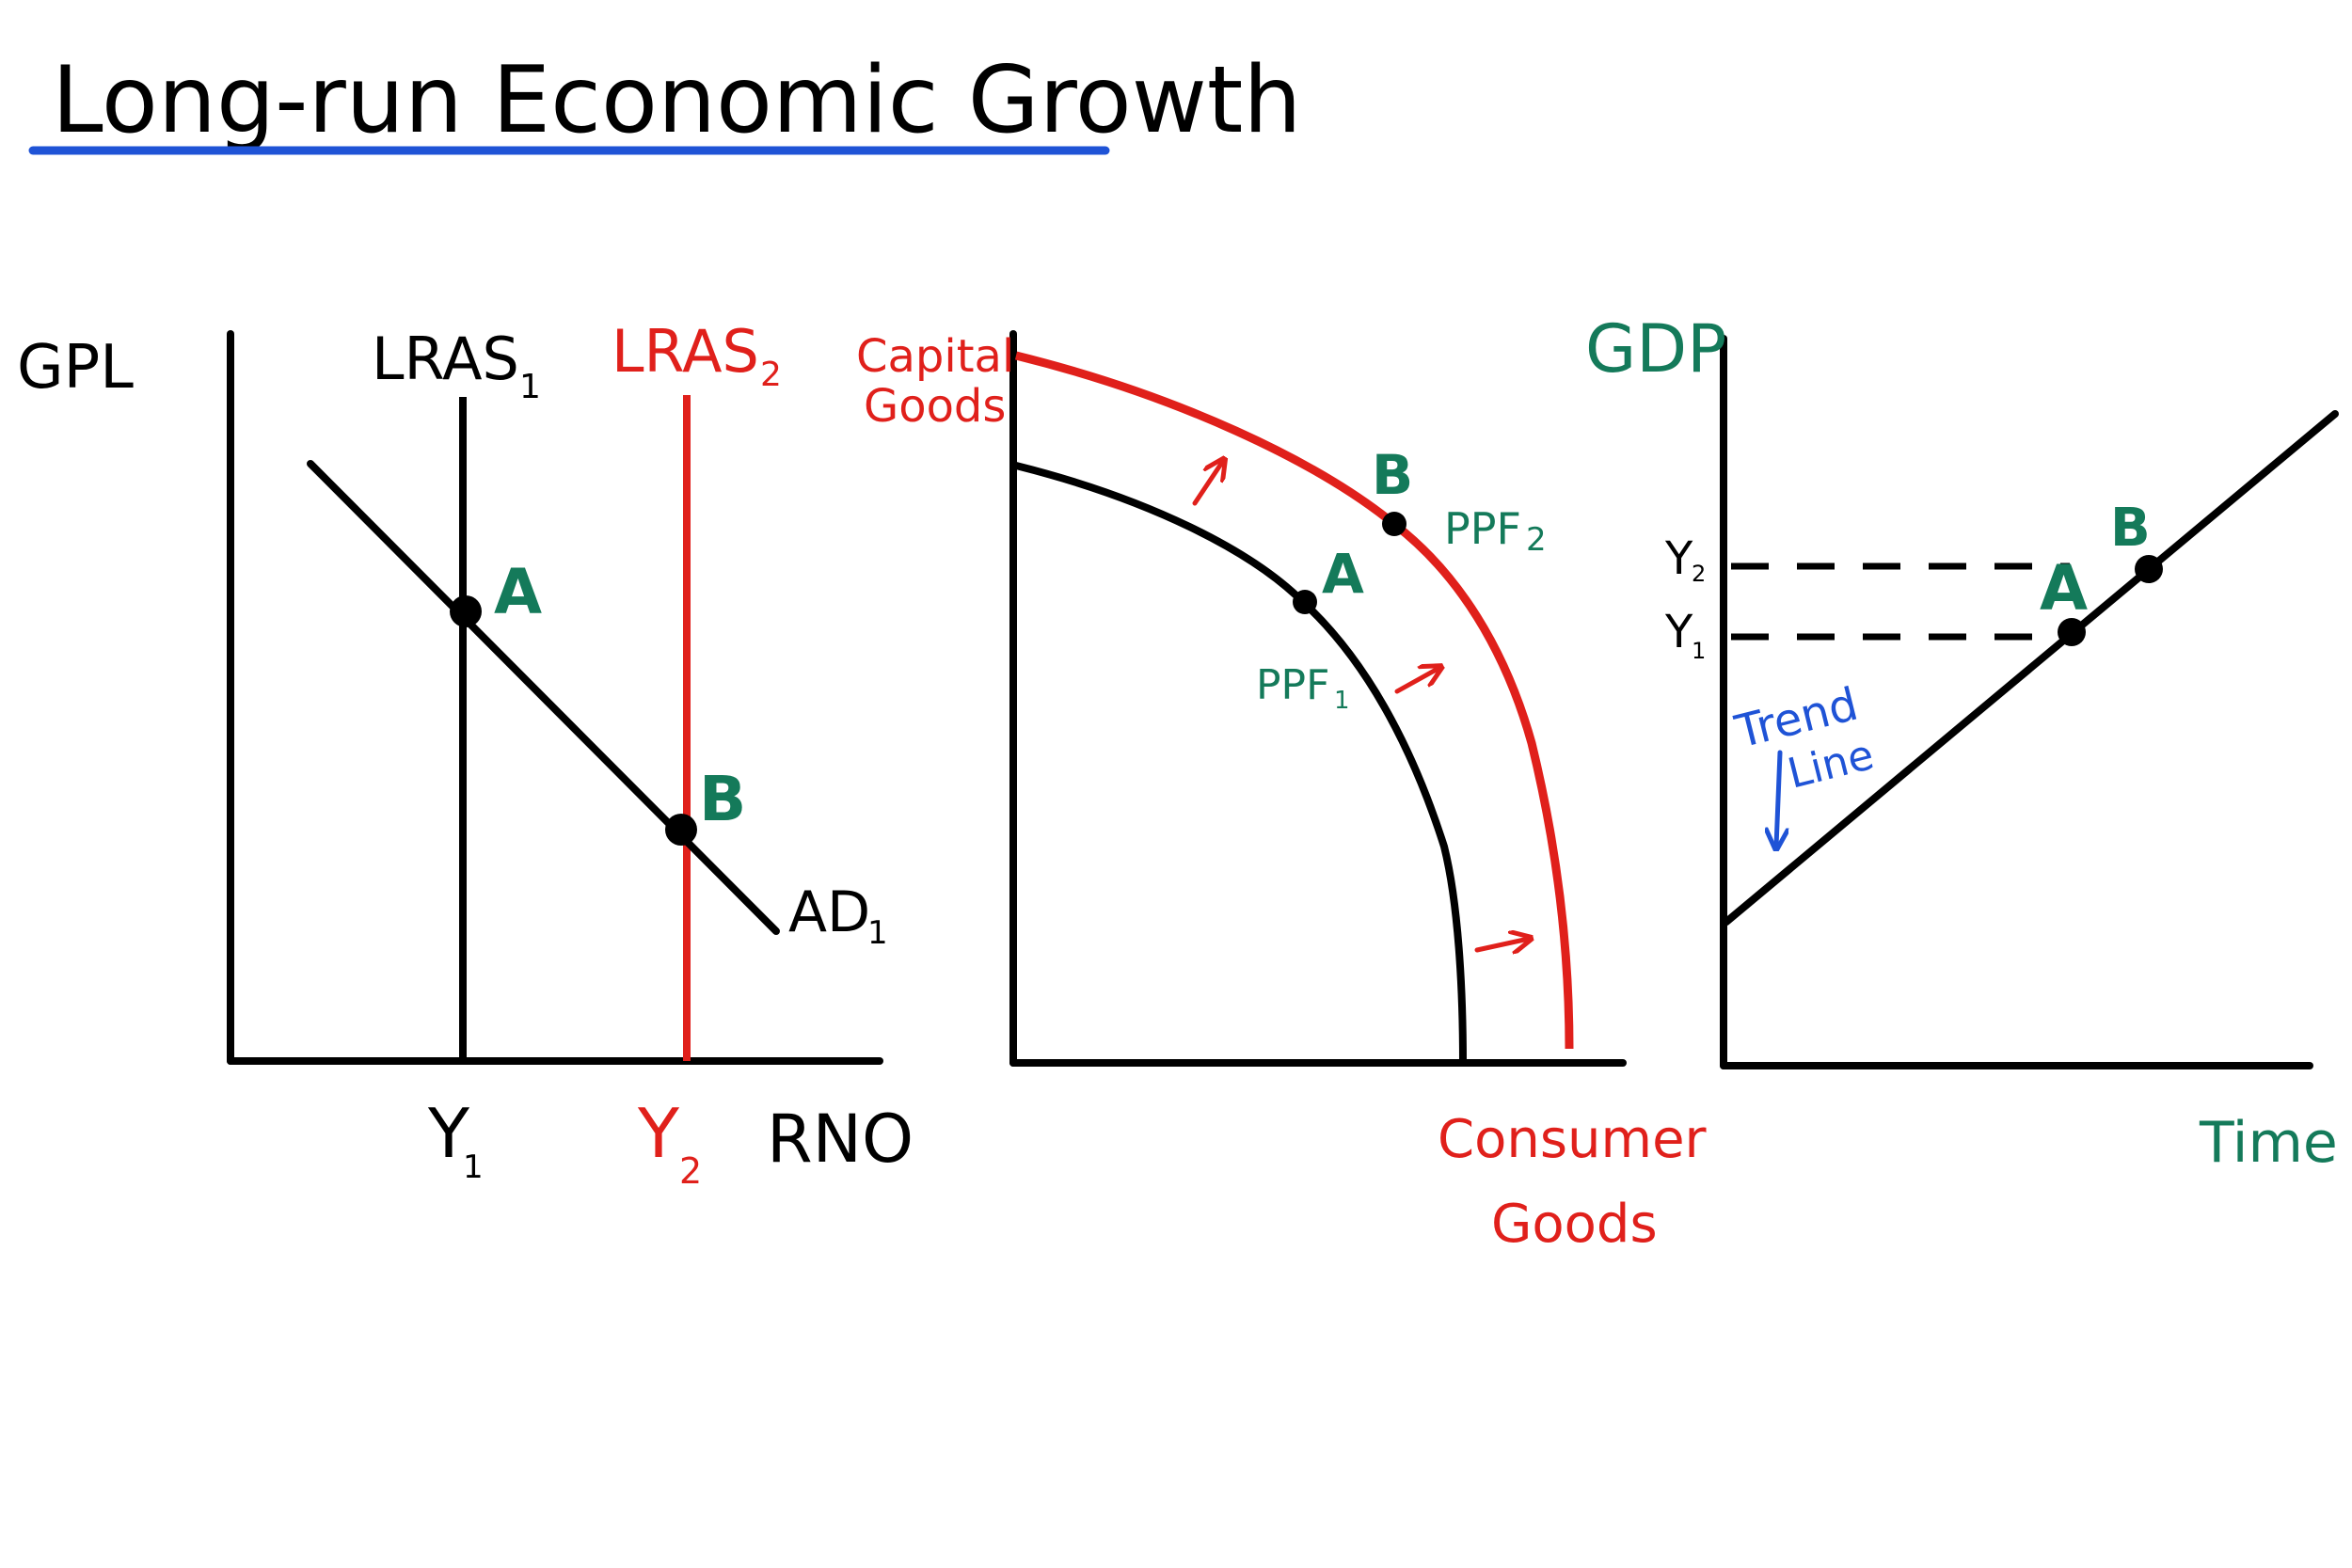 The width and height of the screenshot is (2352, 1568). What do you see at coordinates (1699, 574) in the screenshot?
I see `panel3-y2-subscript: 2` at bounding box center [1699, 574].